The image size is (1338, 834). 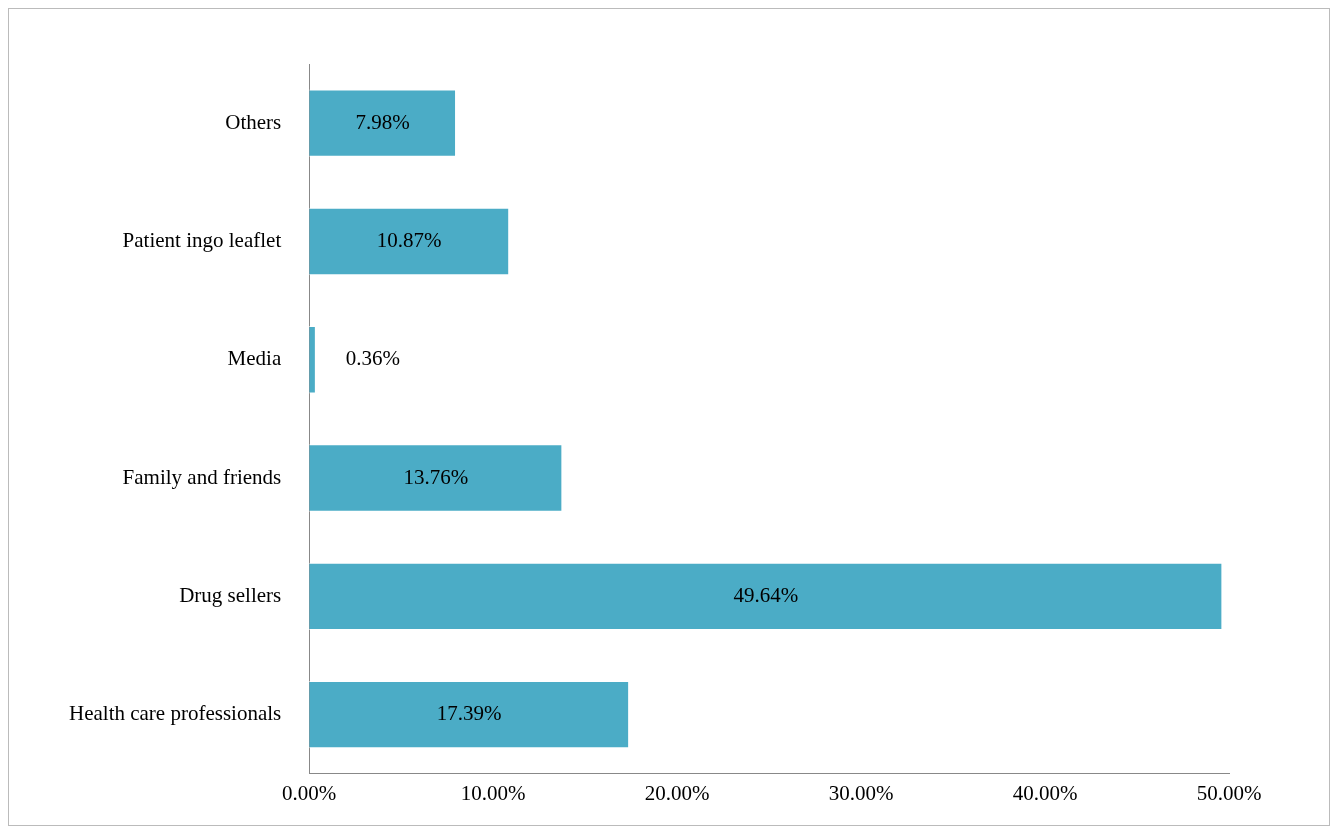 I want to click on x-tick-label: 20.00%, so click(x=677, y=792).